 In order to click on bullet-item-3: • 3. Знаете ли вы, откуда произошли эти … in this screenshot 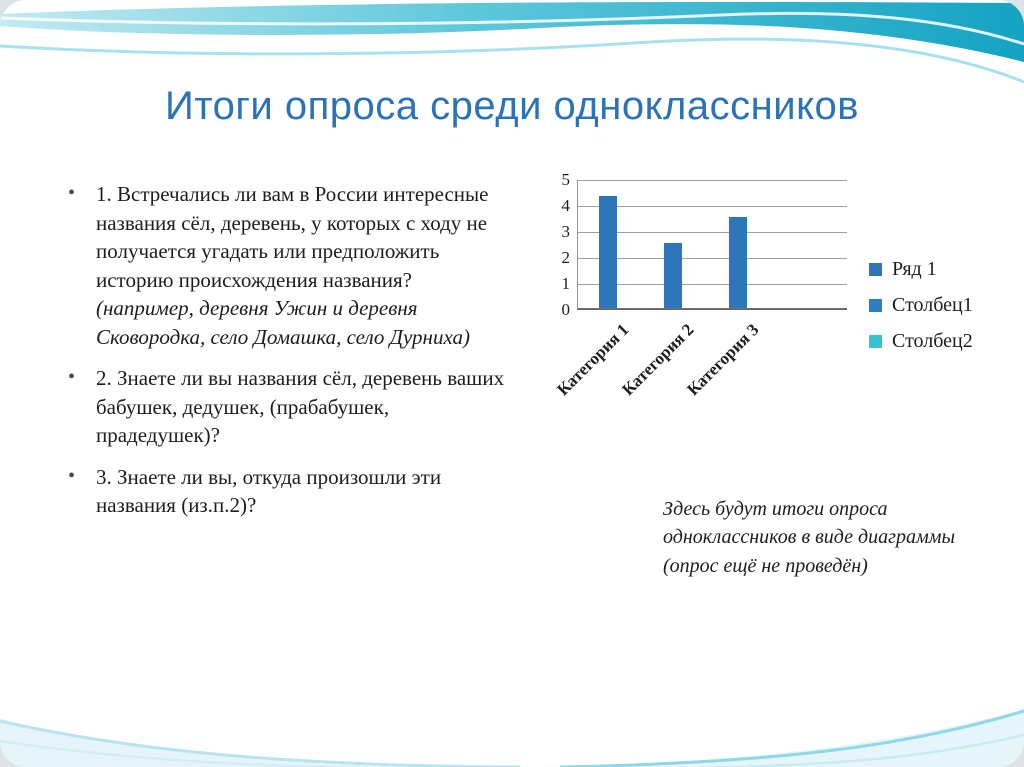, I will do `click(287, 491)`.